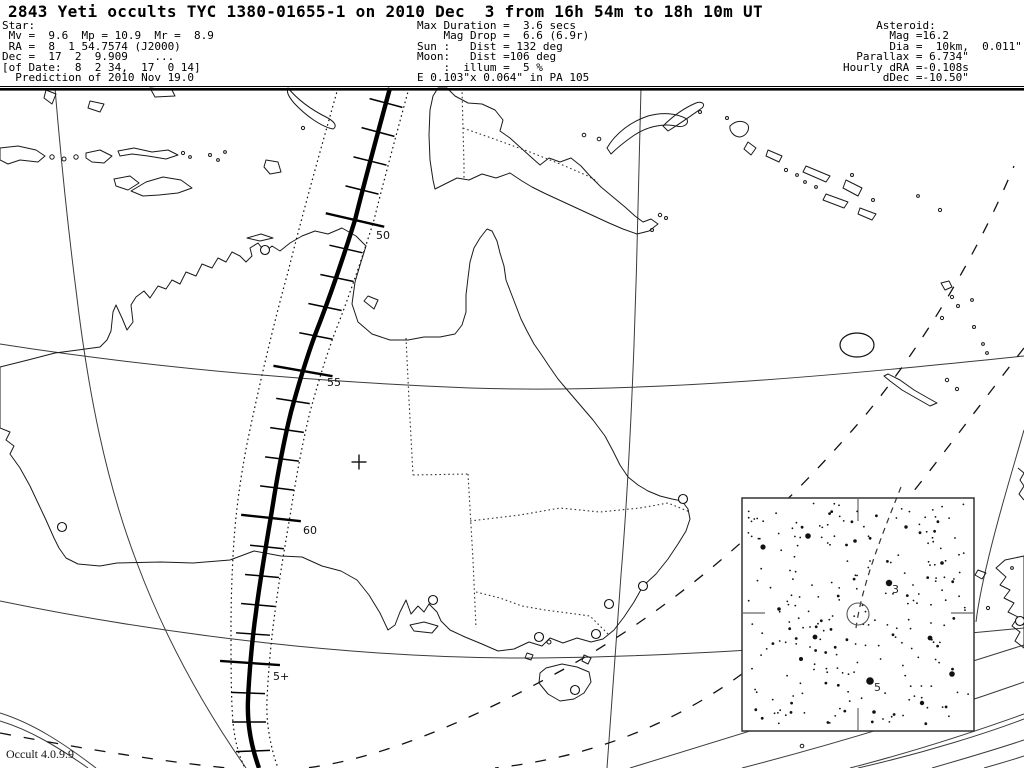 The width and height of the screenshot is (1024, 768). Describe the element at coordinates (331, 456) in the screenshot. I see `path-time-labels: 50 55 60 5+` at that location.